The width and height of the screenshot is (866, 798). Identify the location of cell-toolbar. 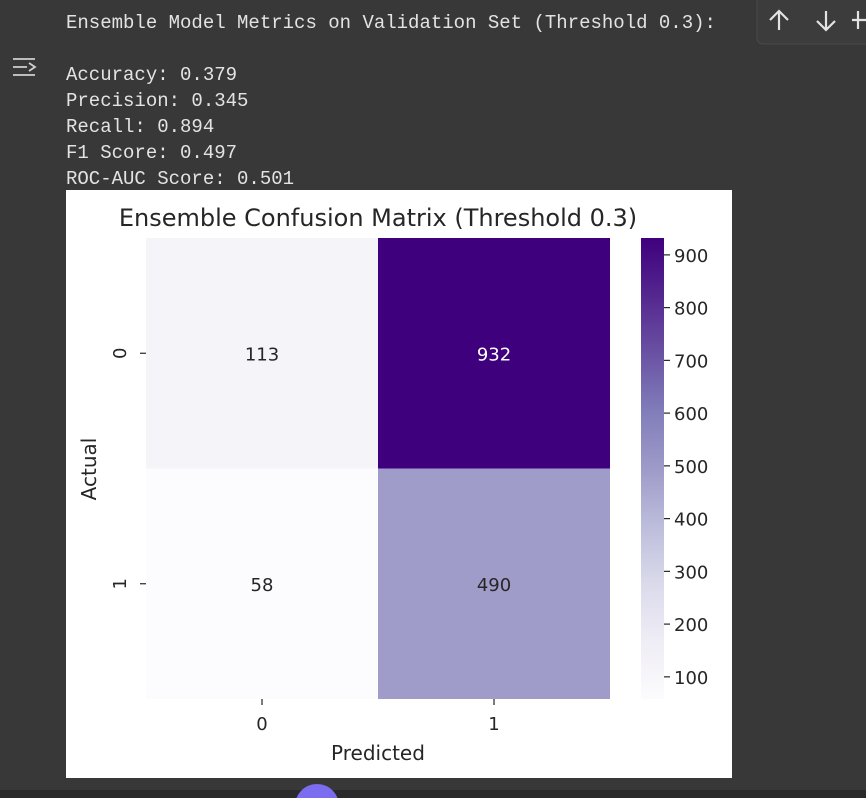
(811, 22).